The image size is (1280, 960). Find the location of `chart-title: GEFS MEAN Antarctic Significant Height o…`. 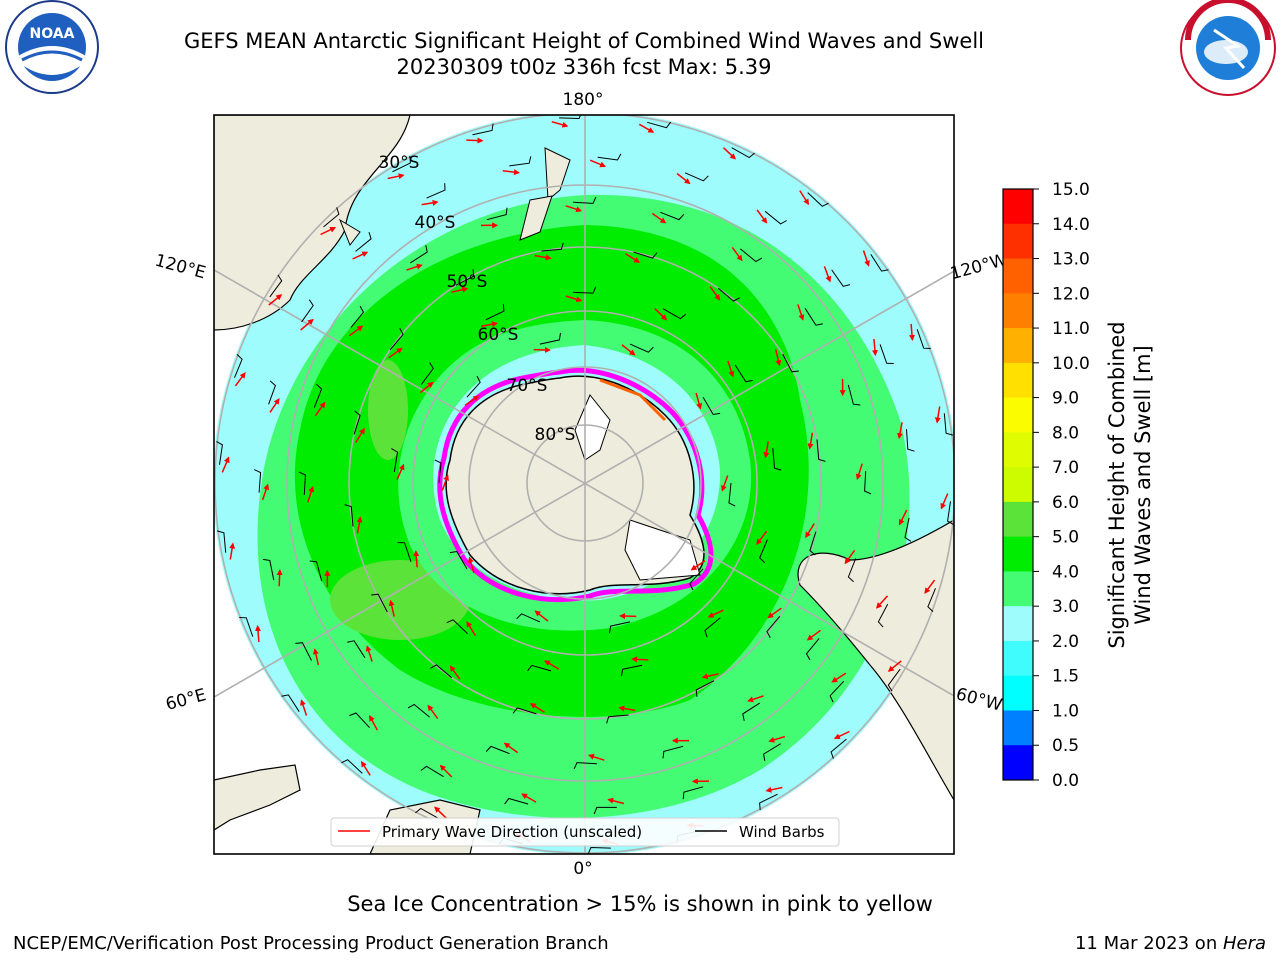

chart-title: GEFS MEAN Antarctic Significant Height o… is located at coordinates (584, 54).